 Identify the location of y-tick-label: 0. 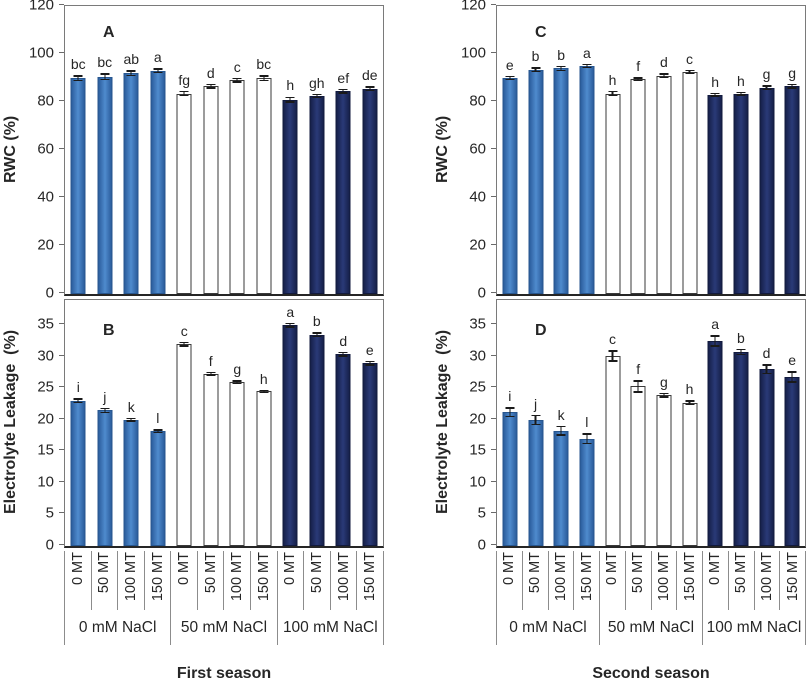
(481, 545).